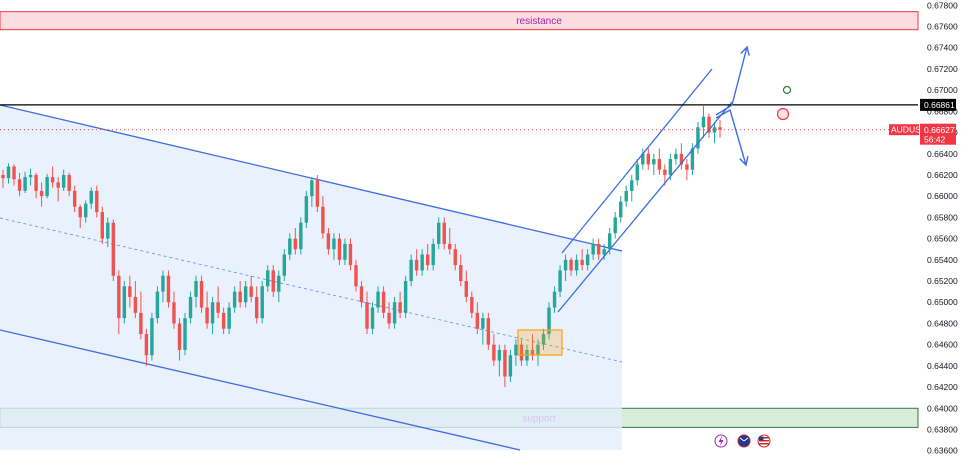 Image resolution: width=964 pixels, height=456 pixels. I want to click on up-arrow, so click(731, 81).